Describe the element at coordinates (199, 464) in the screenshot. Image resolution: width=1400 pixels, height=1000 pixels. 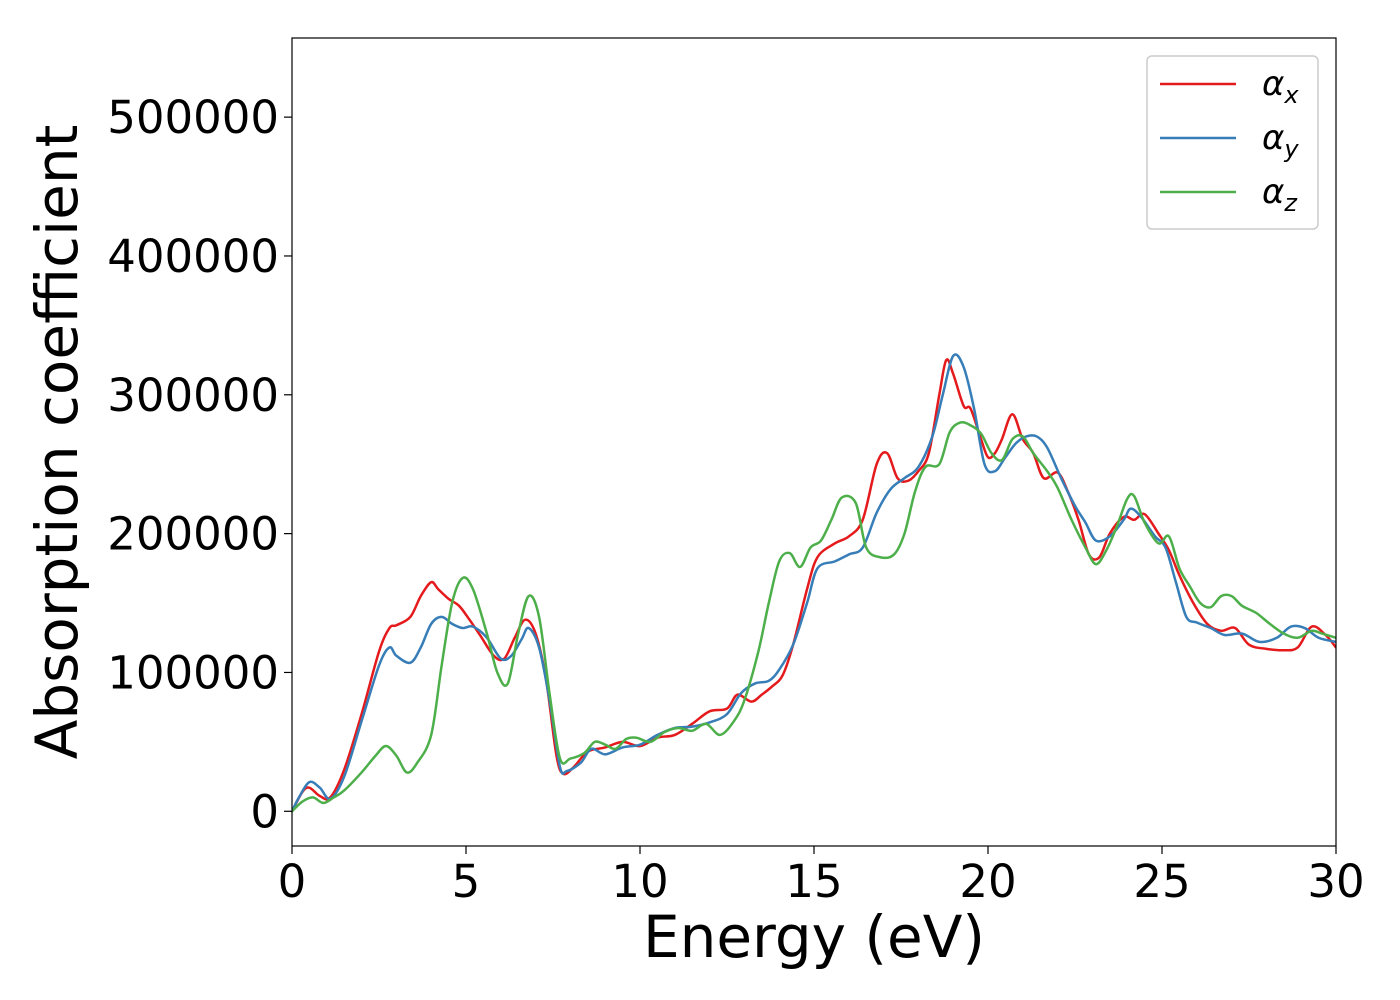
I see `y-axis: 0 100000 200000 300000 400000 500000` at that location.